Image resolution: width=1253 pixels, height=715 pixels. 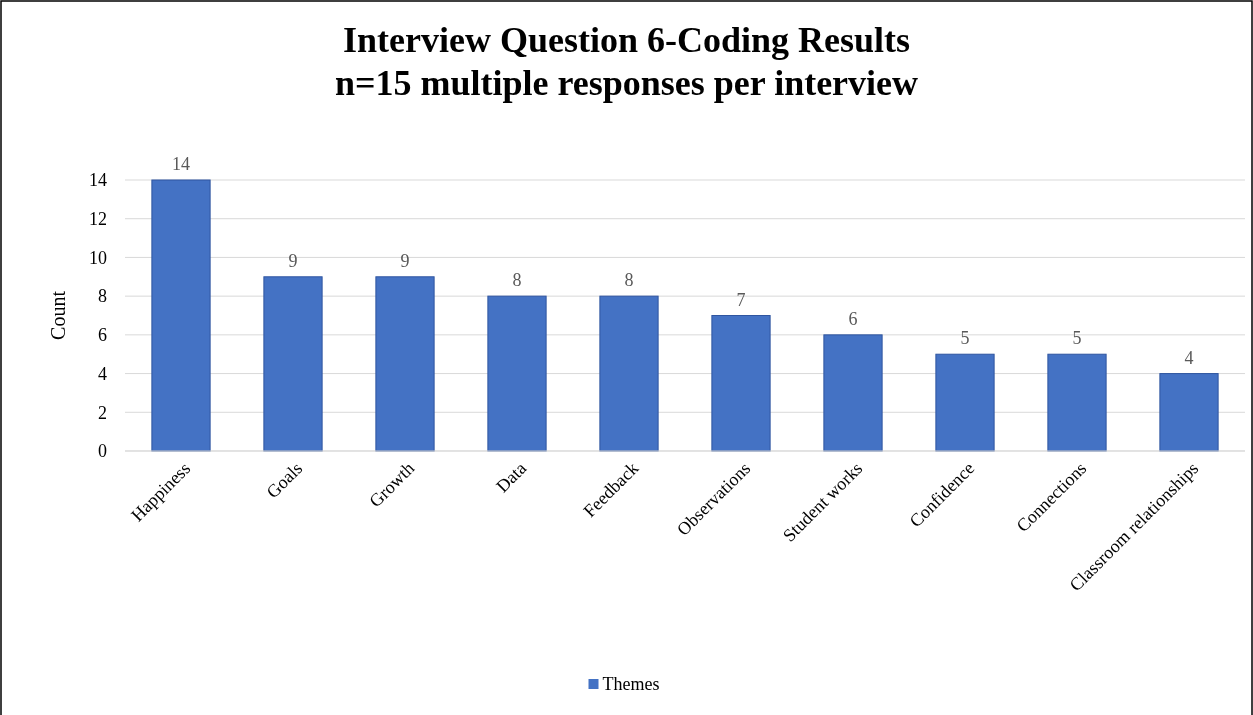 I want to click on y-tick-label: 4, so click(x=102, y=373).